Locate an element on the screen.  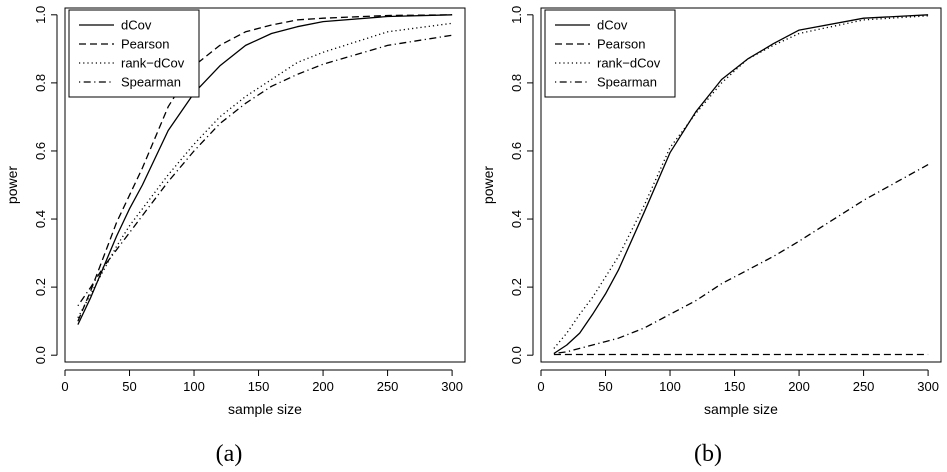
panel-caption: (b) is located at coordinates (708, 454).